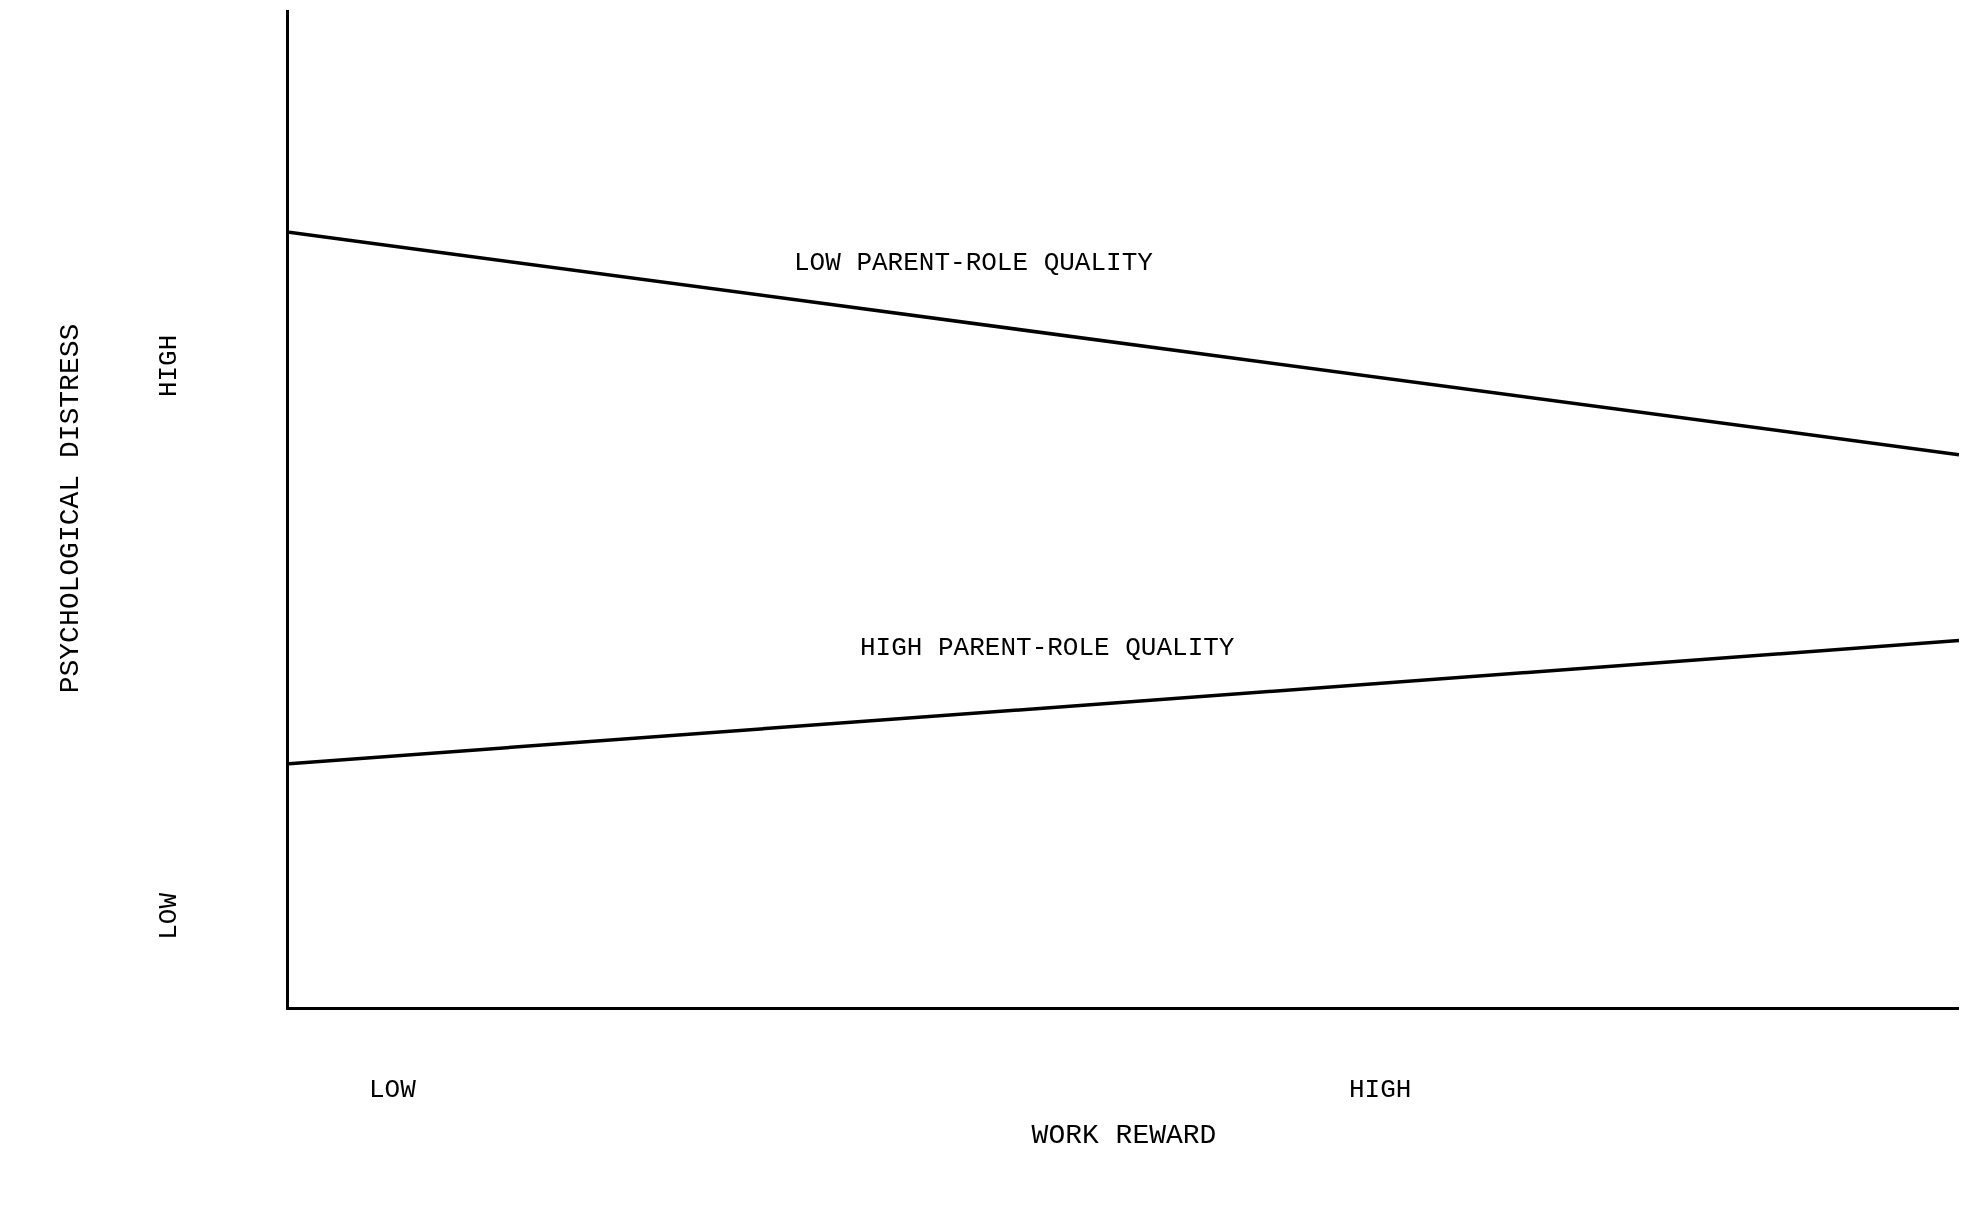 Image resolution: width=1969 pixels, height=1209 pixels. What do you see at coordinates (1047, 648) in the screenshot?
I see `series-label: HIGH PARENT-ROLE QUALITY` at bounding box center [1047, 648].